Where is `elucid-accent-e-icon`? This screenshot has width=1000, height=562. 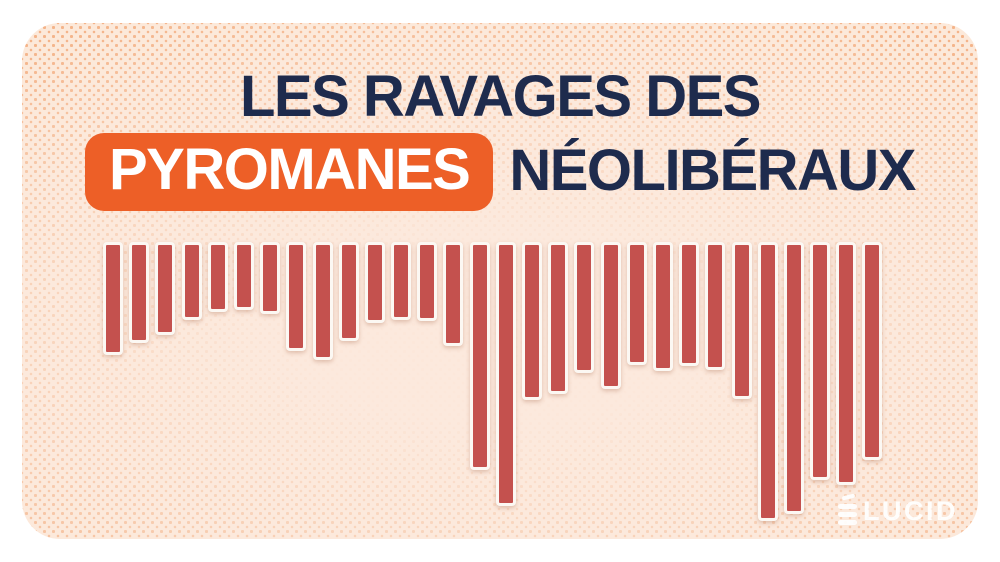
elucid-accent-e-icon is located at coordinates (848, 509).